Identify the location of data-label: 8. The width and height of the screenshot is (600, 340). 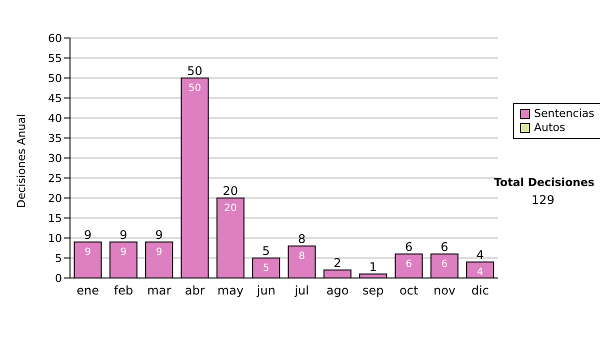
(301, 256).